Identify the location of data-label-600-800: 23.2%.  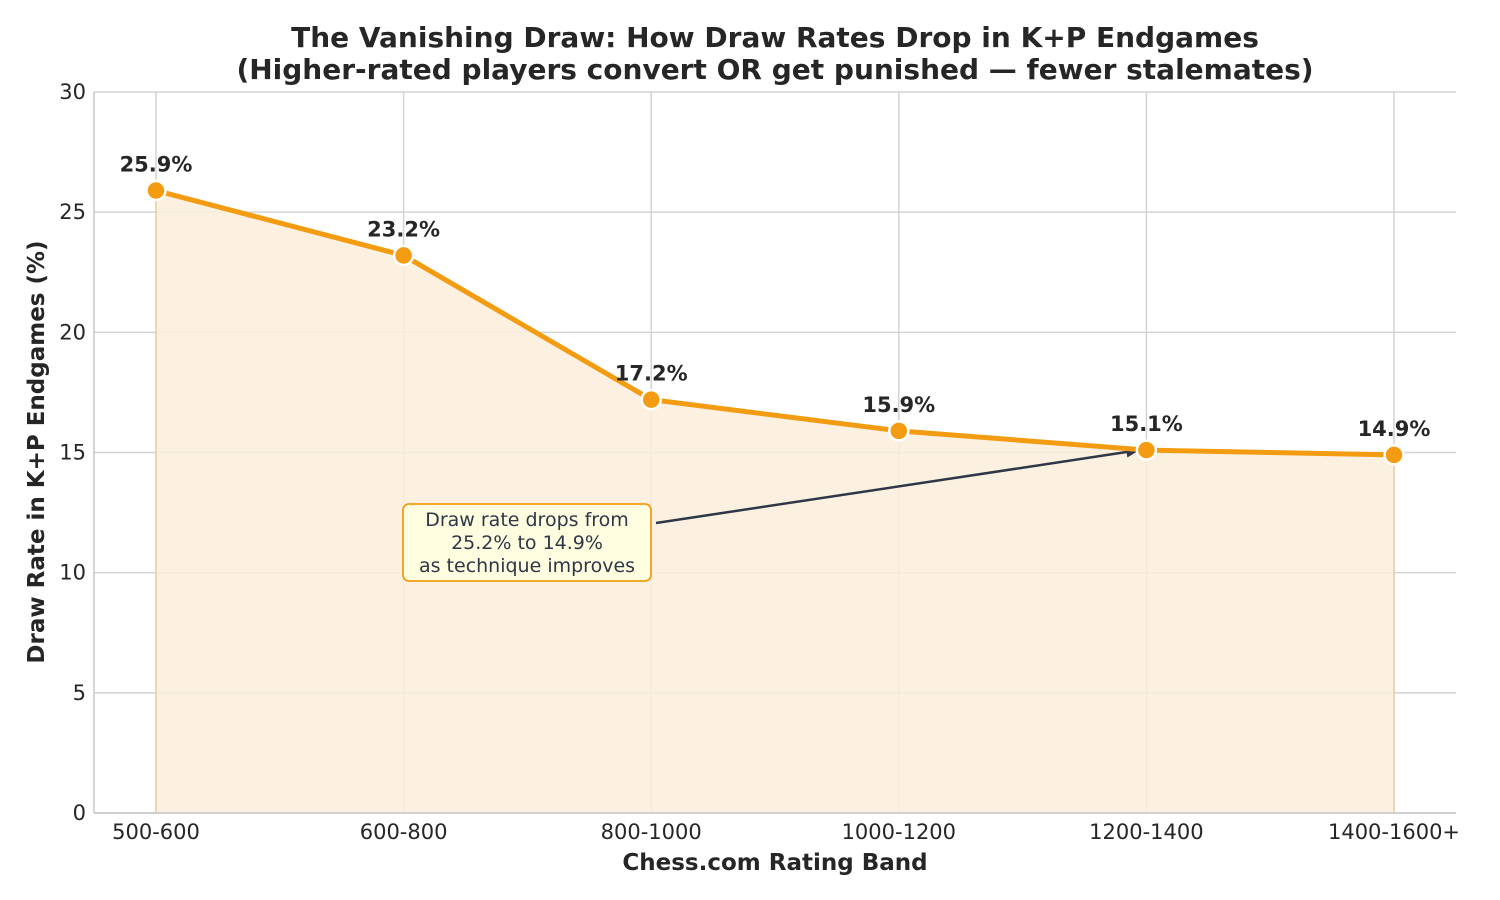
(403, 229).